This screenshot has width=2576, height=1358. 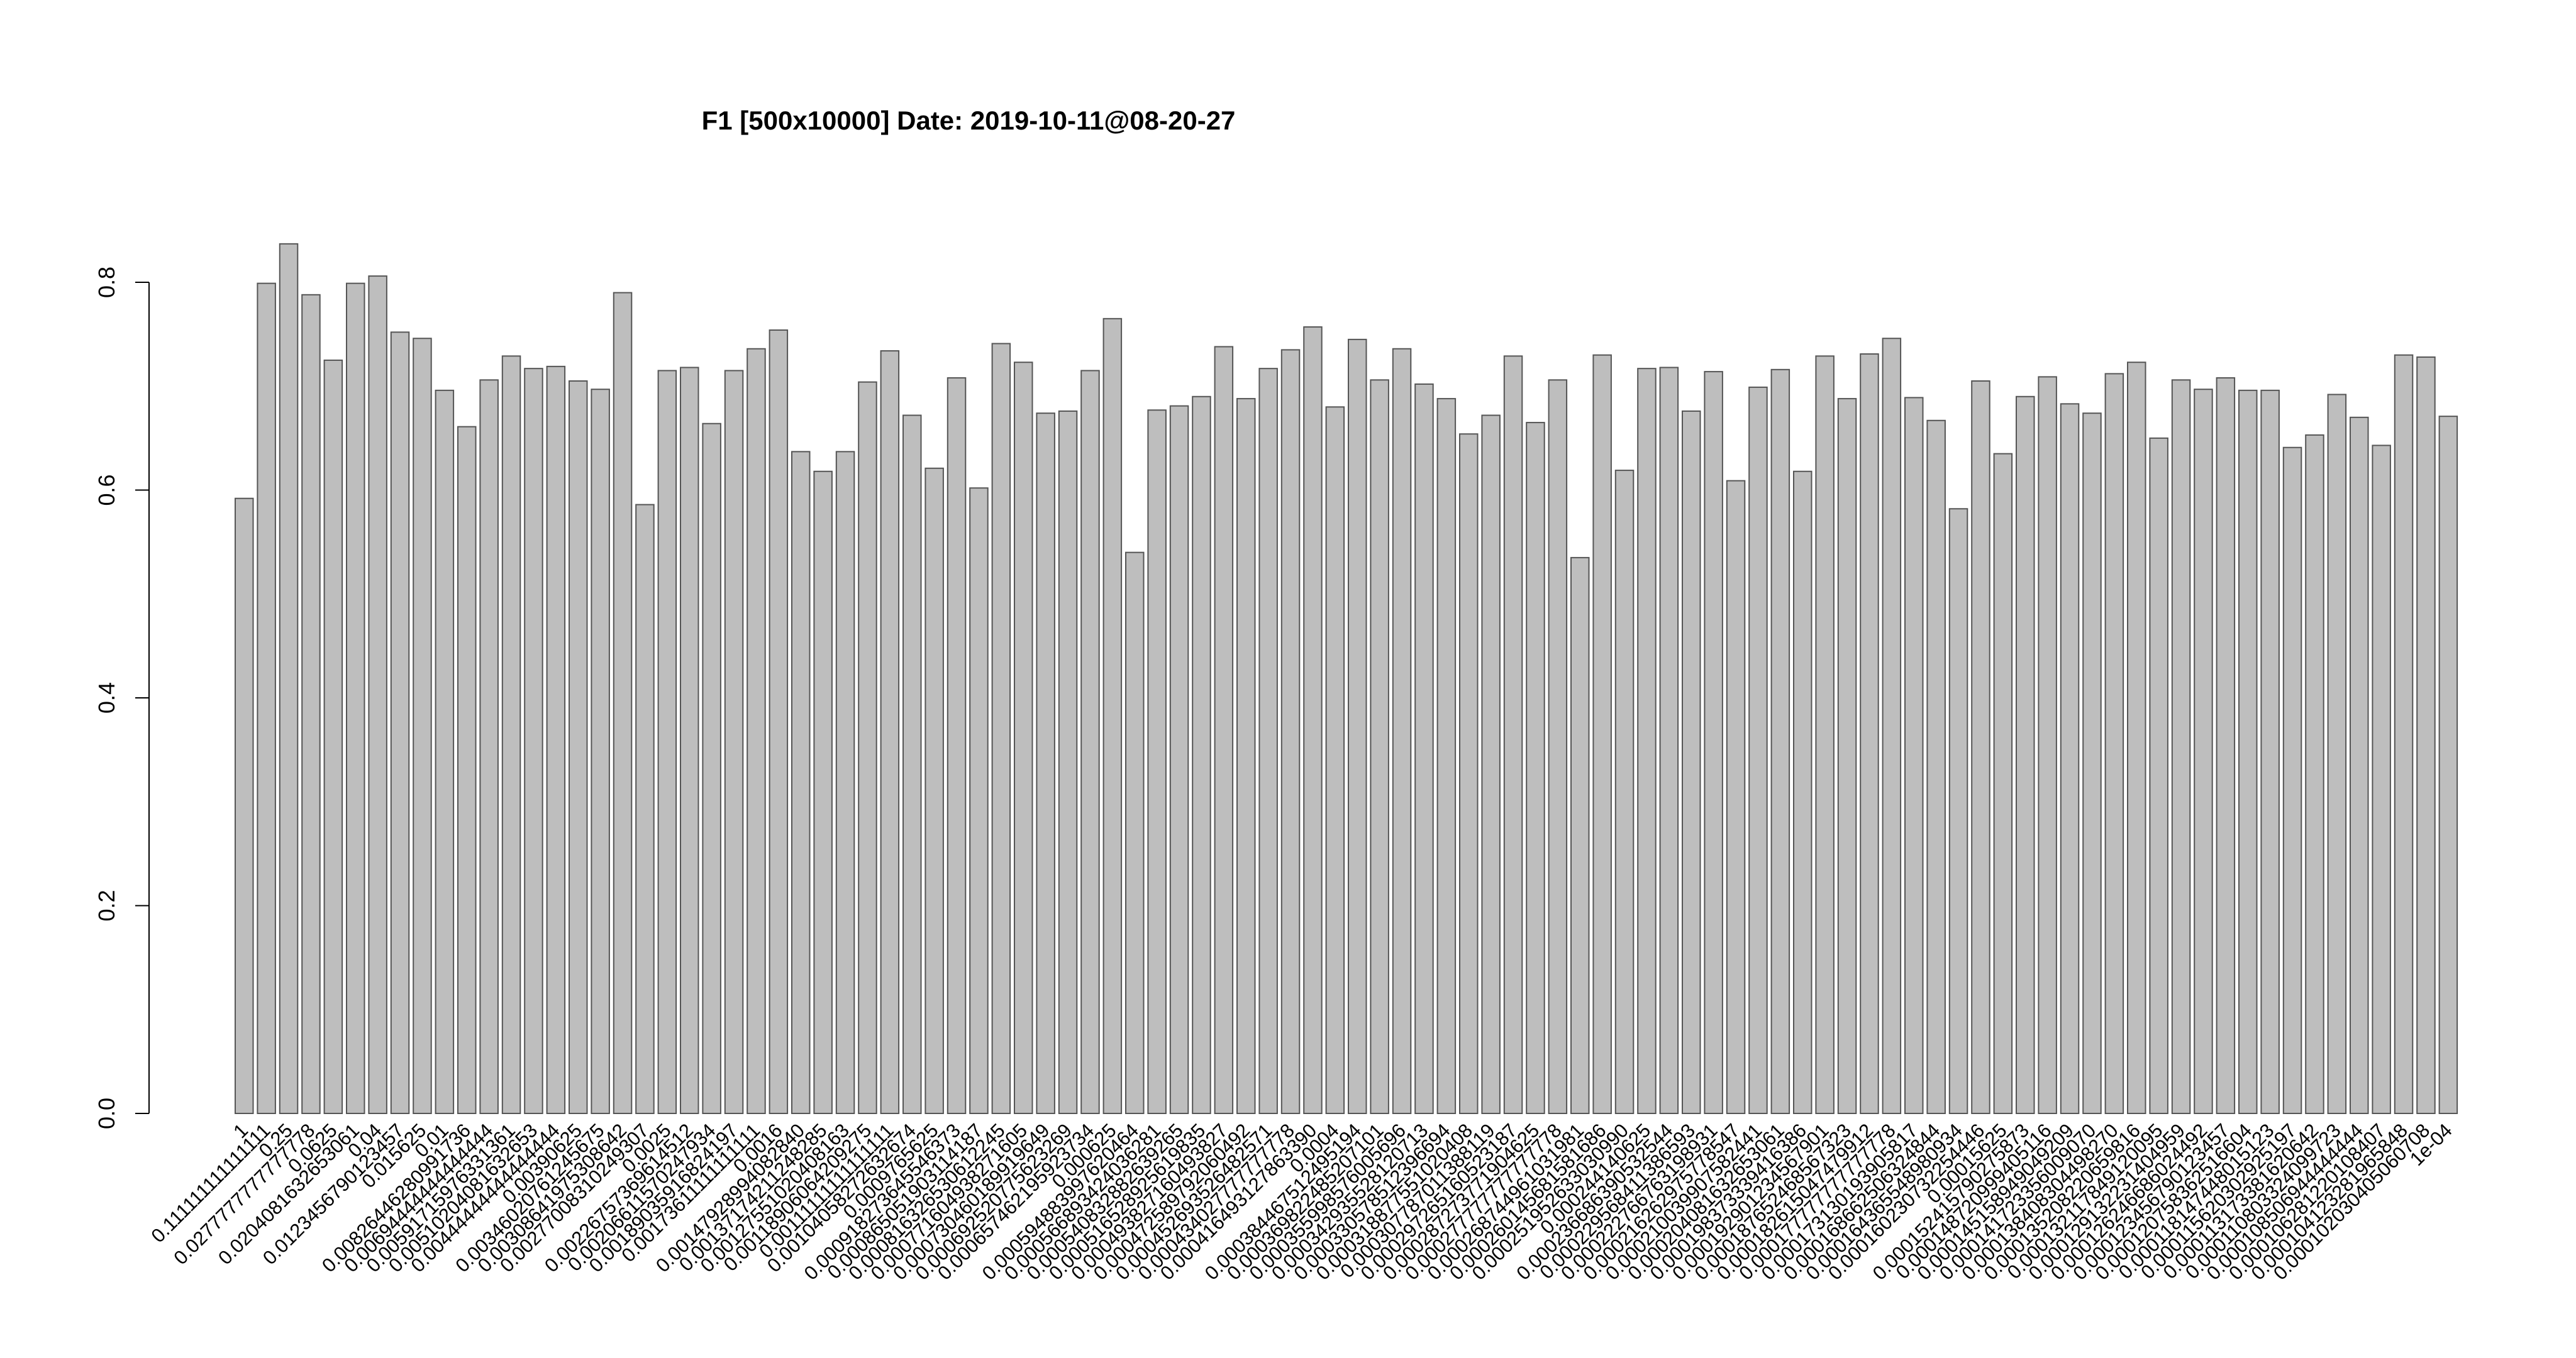 I want to click on y-tick-label: 0.8, so click(x=106, y=282).